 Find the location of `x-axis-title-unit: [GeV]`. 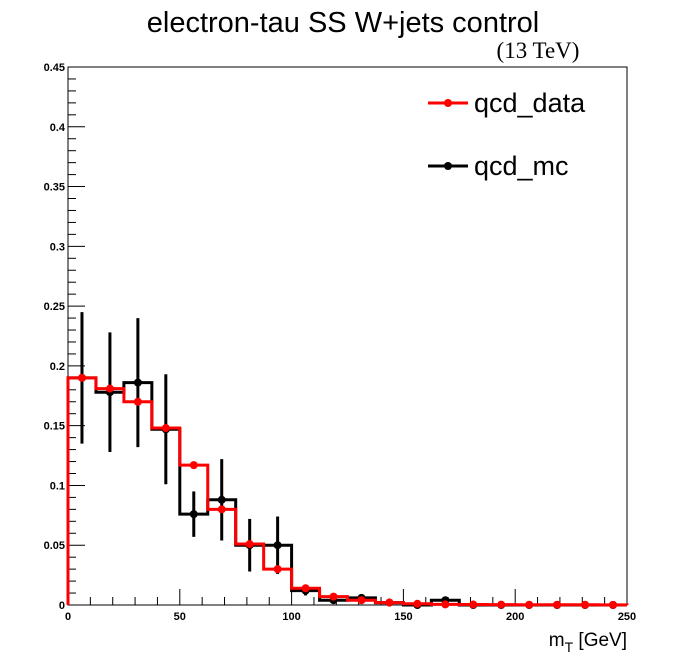

x-axis-title-unit: [GeV] is located at coordinates (600, 640).